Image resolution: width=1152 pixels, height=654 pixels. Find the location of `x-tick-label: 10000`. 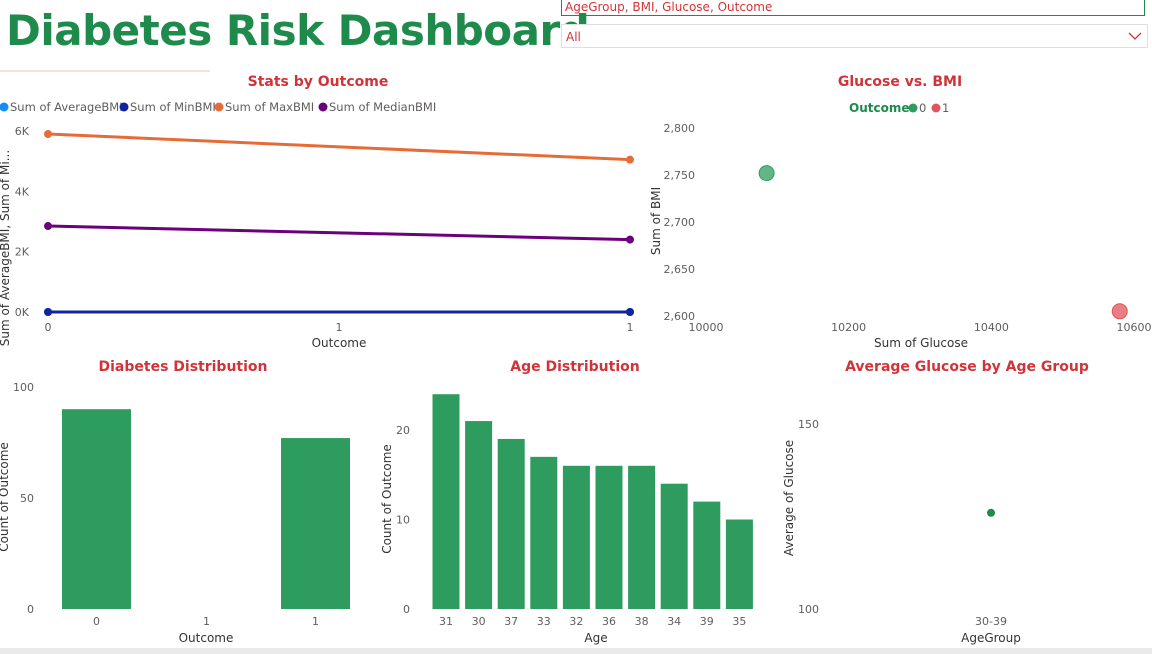

x-tick-label: 10000 is located at coordinates (706, 327).